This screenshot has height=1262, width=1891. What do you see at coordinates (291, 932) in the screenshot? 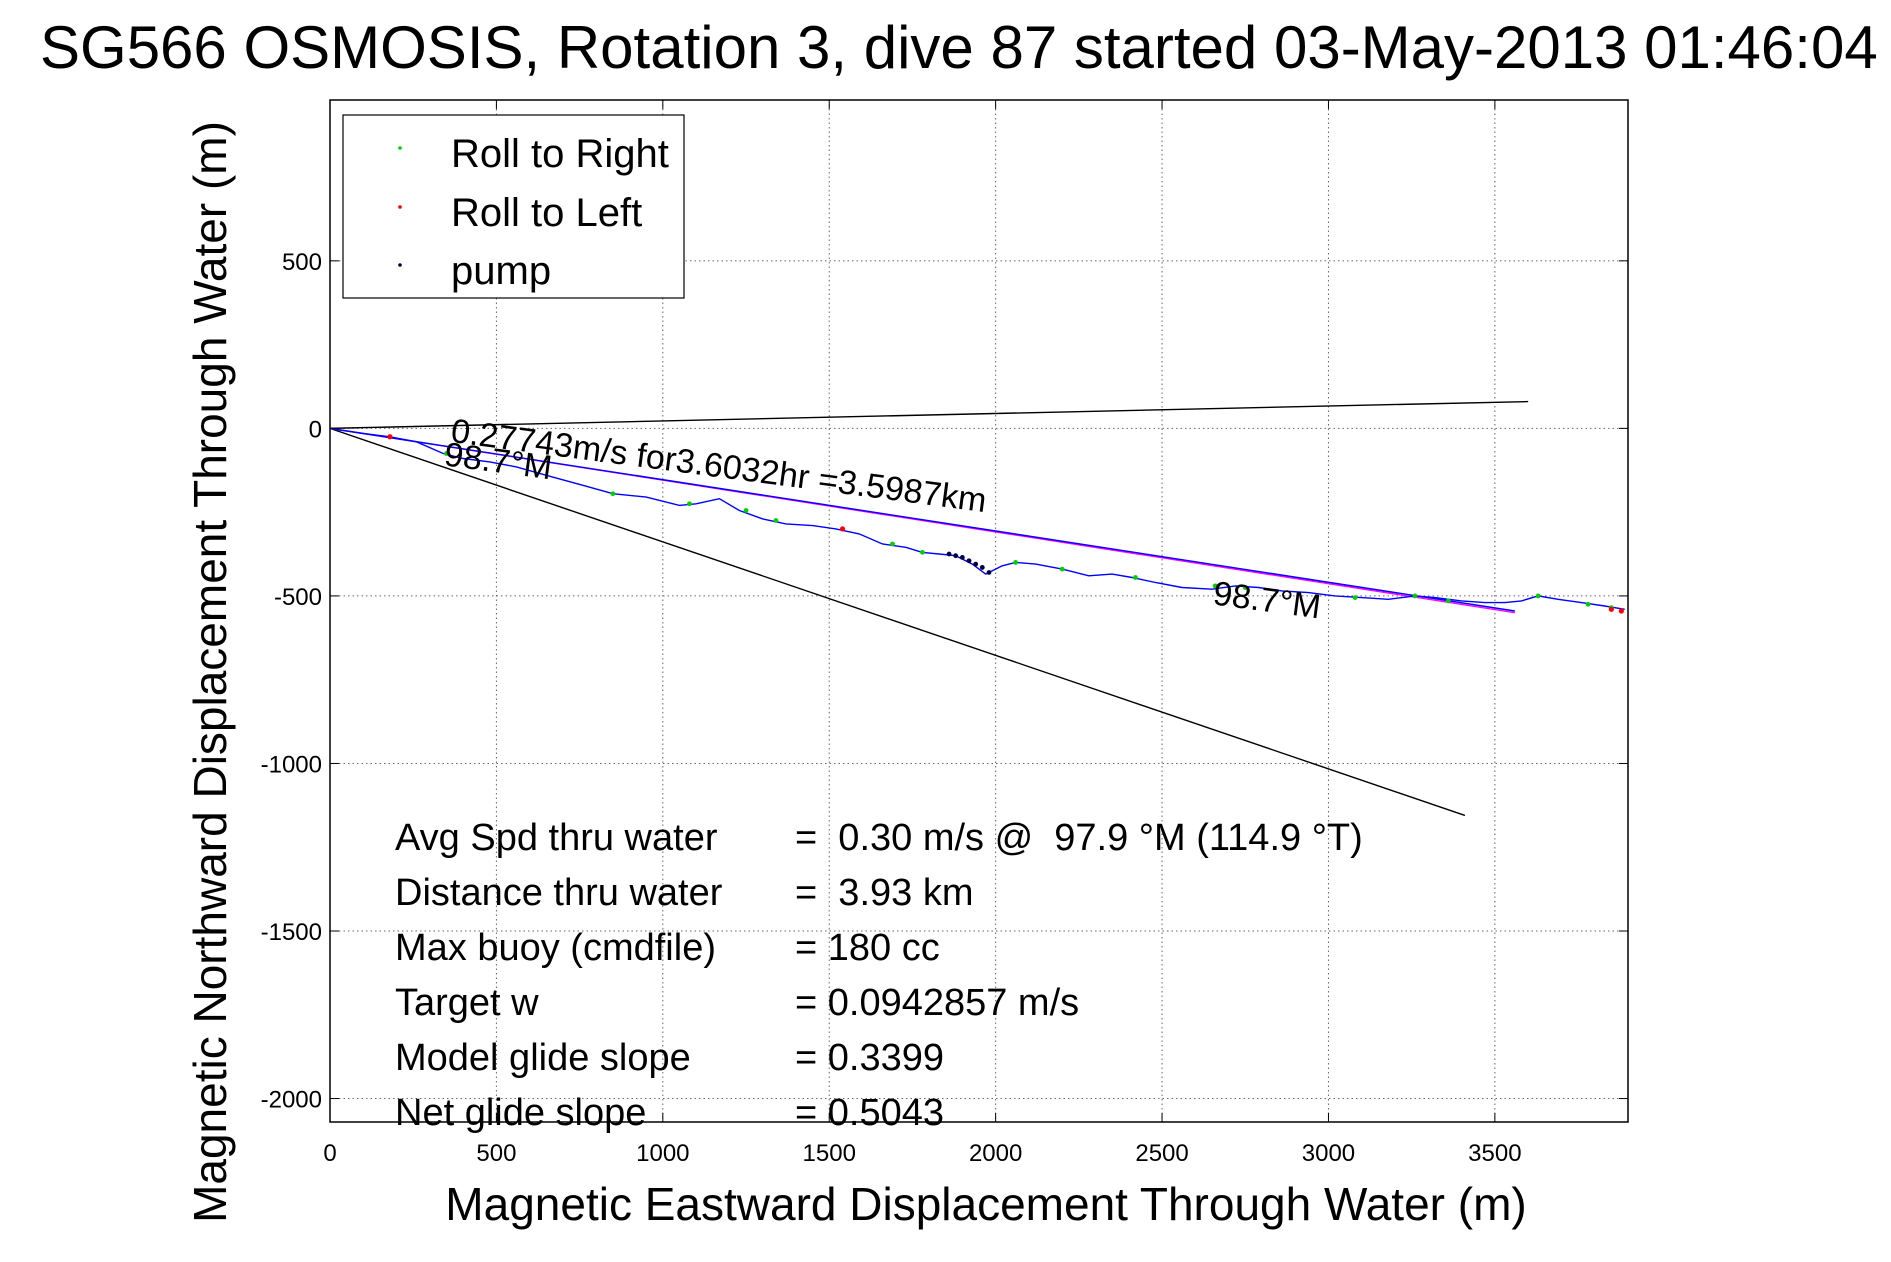
I see `y-tick-label: -1500` at bounding box center [291, 932].